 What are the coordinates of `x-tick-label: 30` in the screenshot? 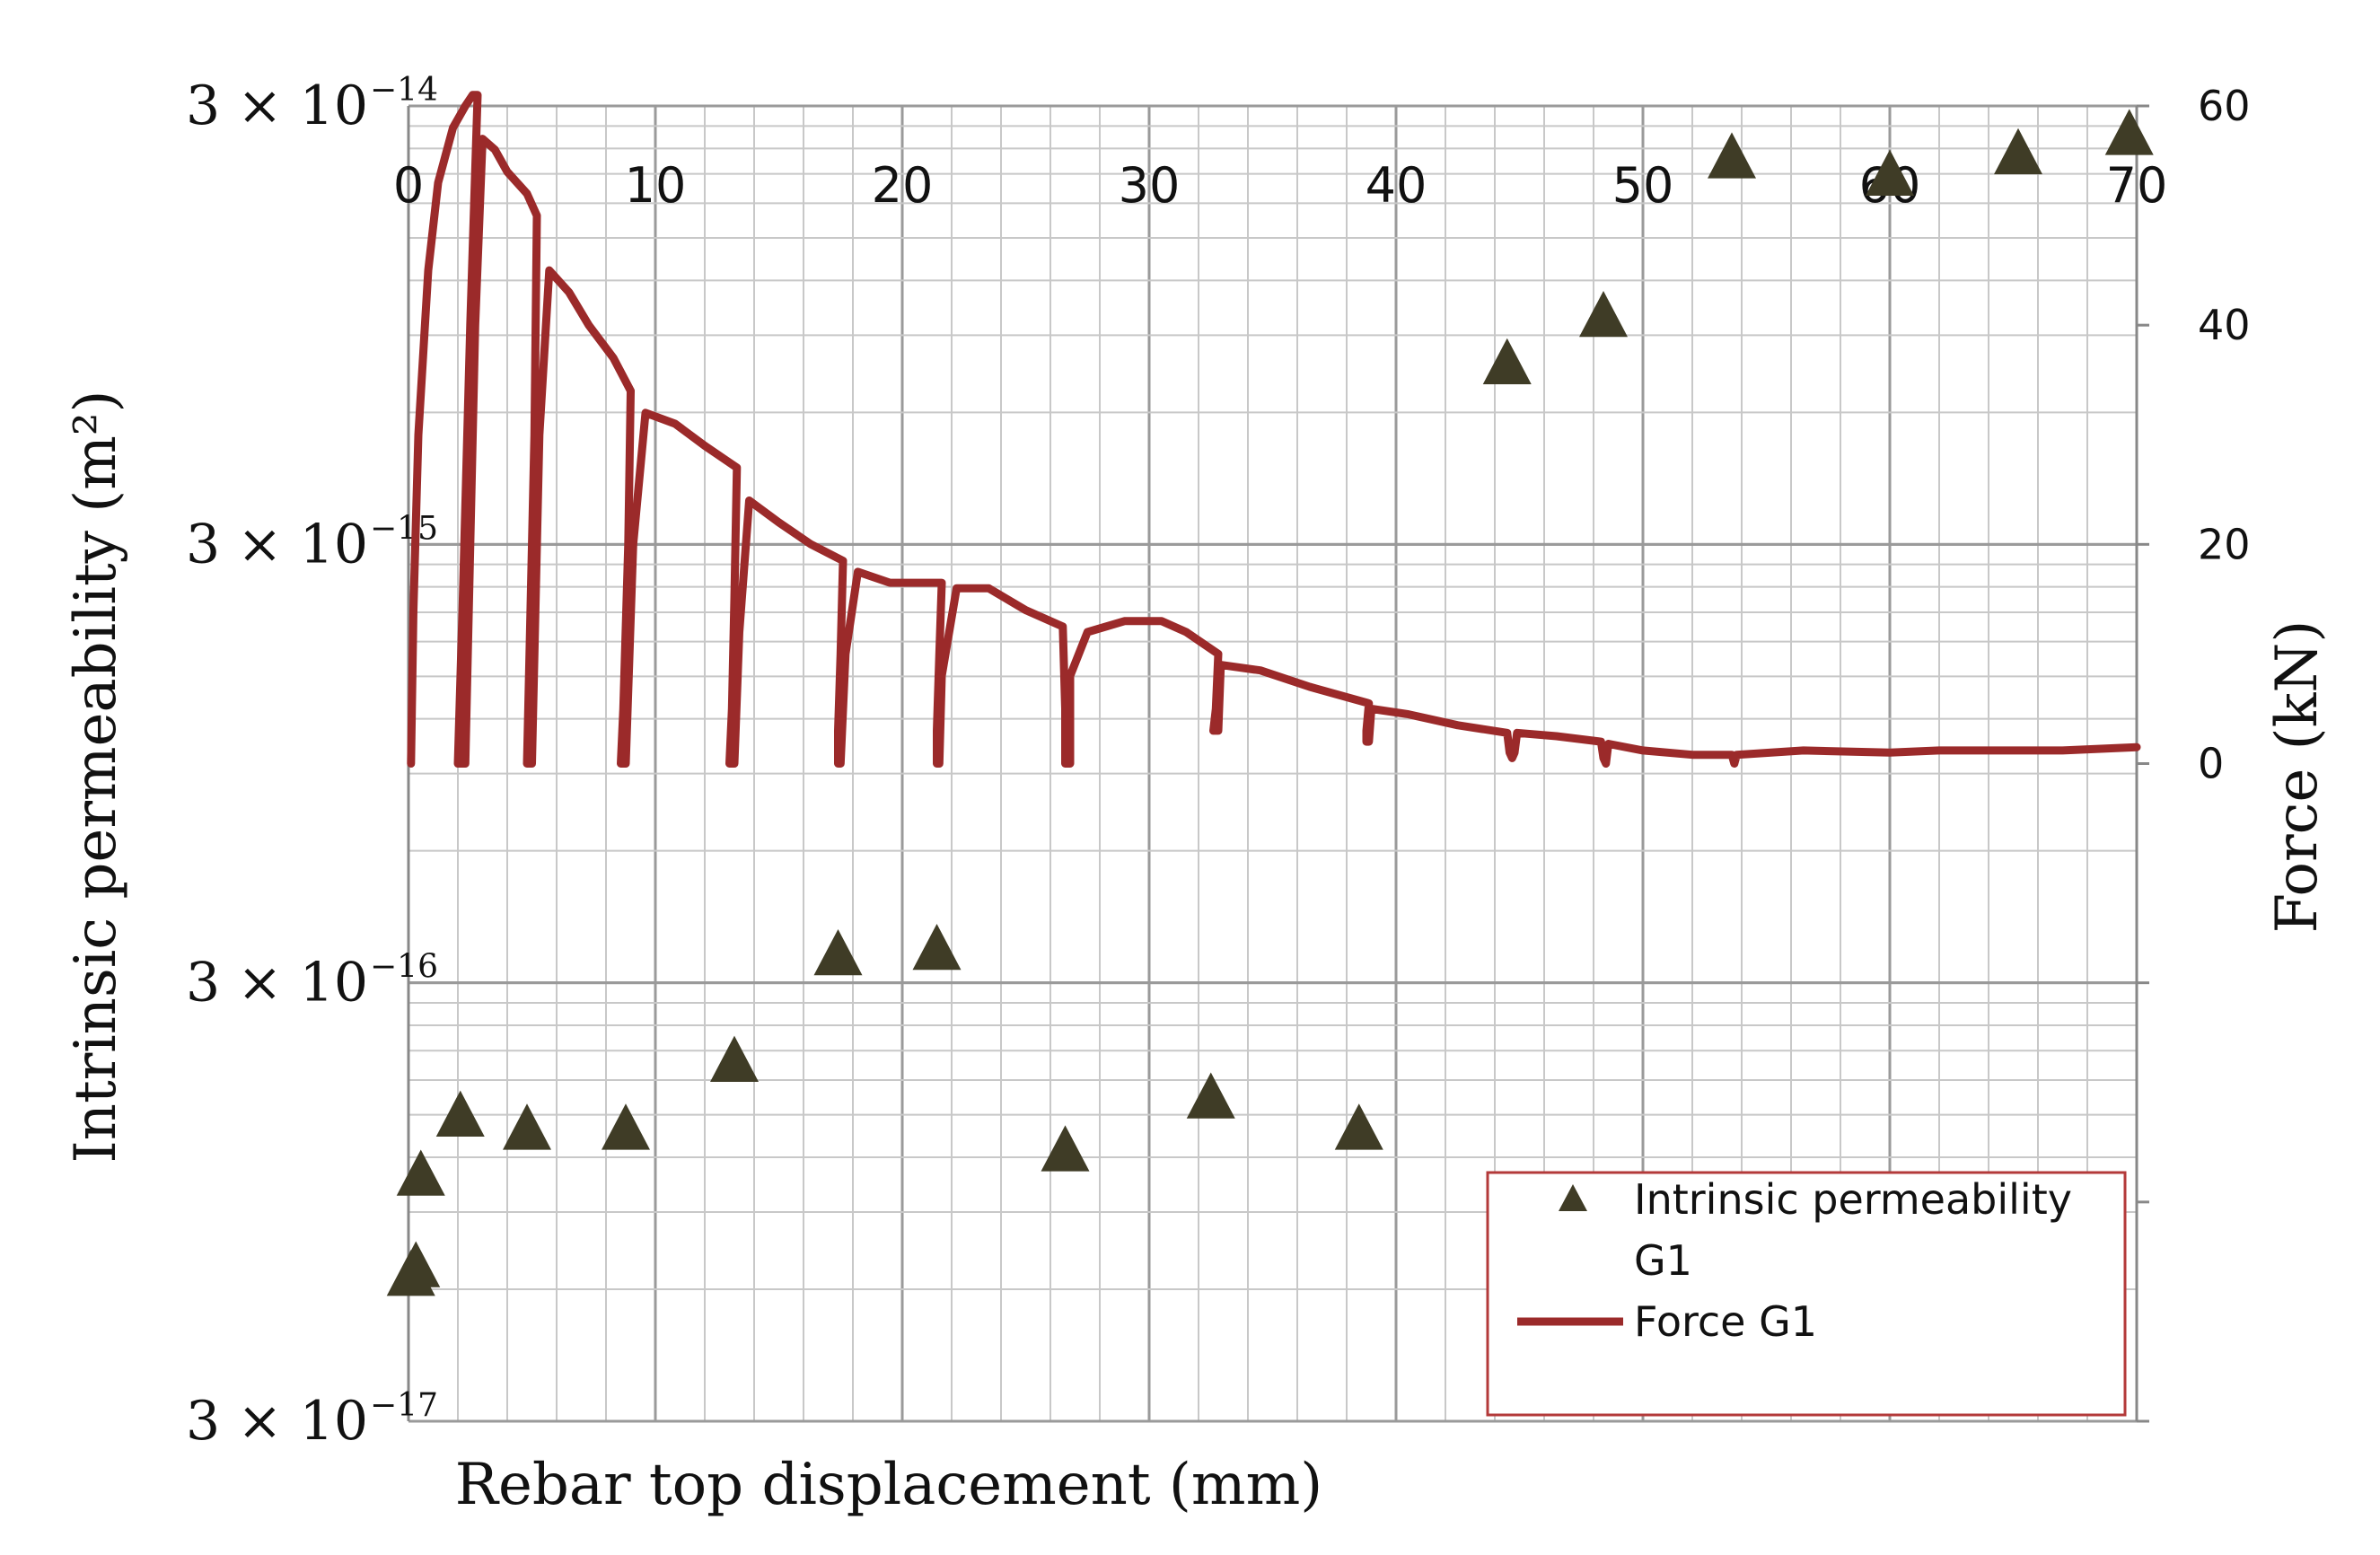 It's located at (1150, 186).